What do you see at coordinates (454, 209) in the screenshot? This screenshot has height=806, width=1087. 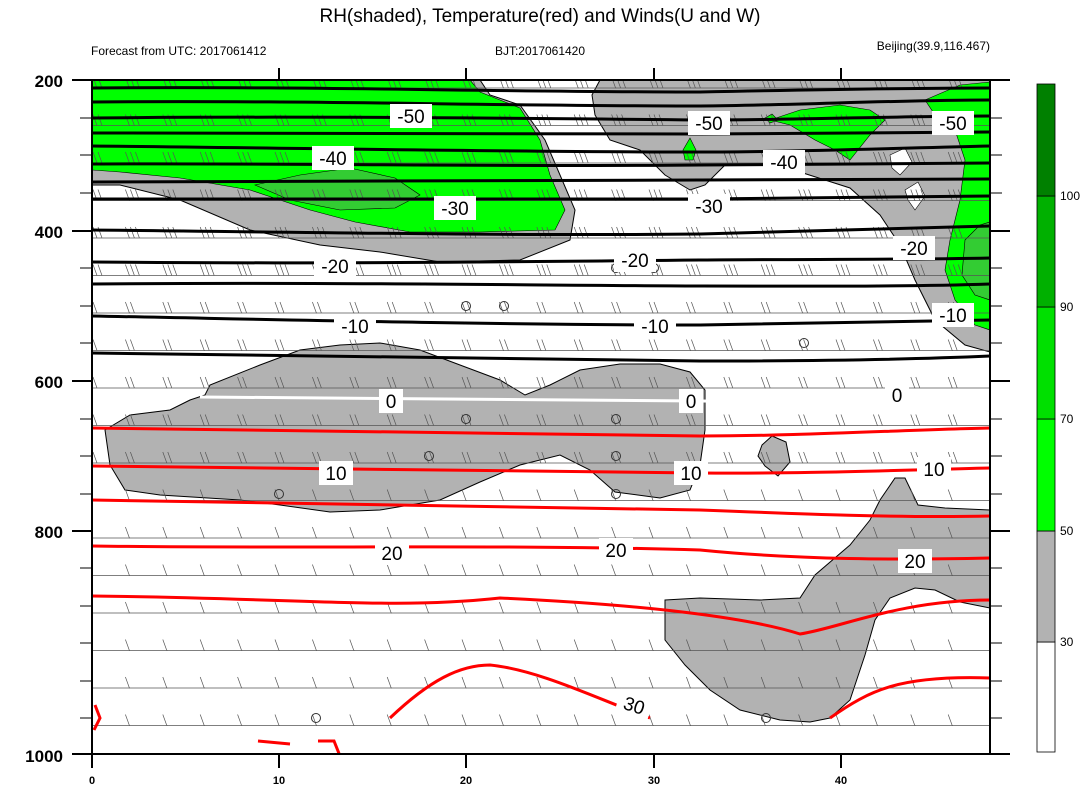 I see `isotherm-label-minus30-a: -30` at bounding box center [454, 209].